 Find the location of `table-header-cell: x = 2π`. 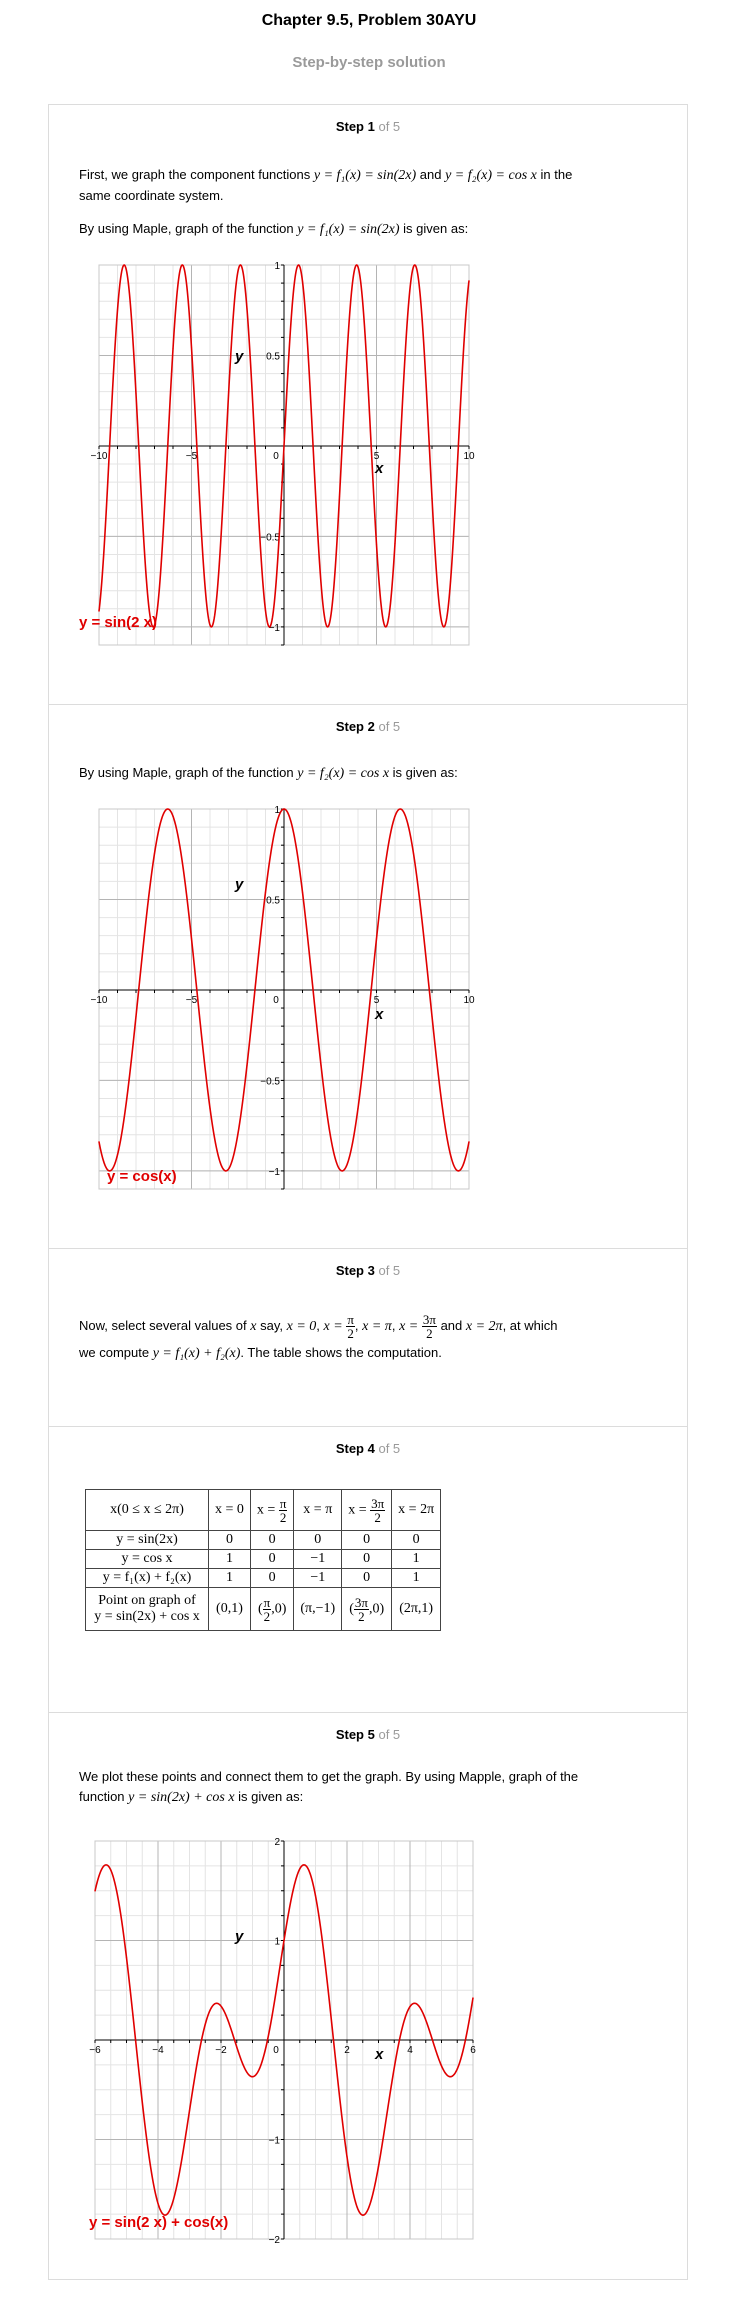

table-header-cell: x = 2π is located at coordinates (416, 1510).